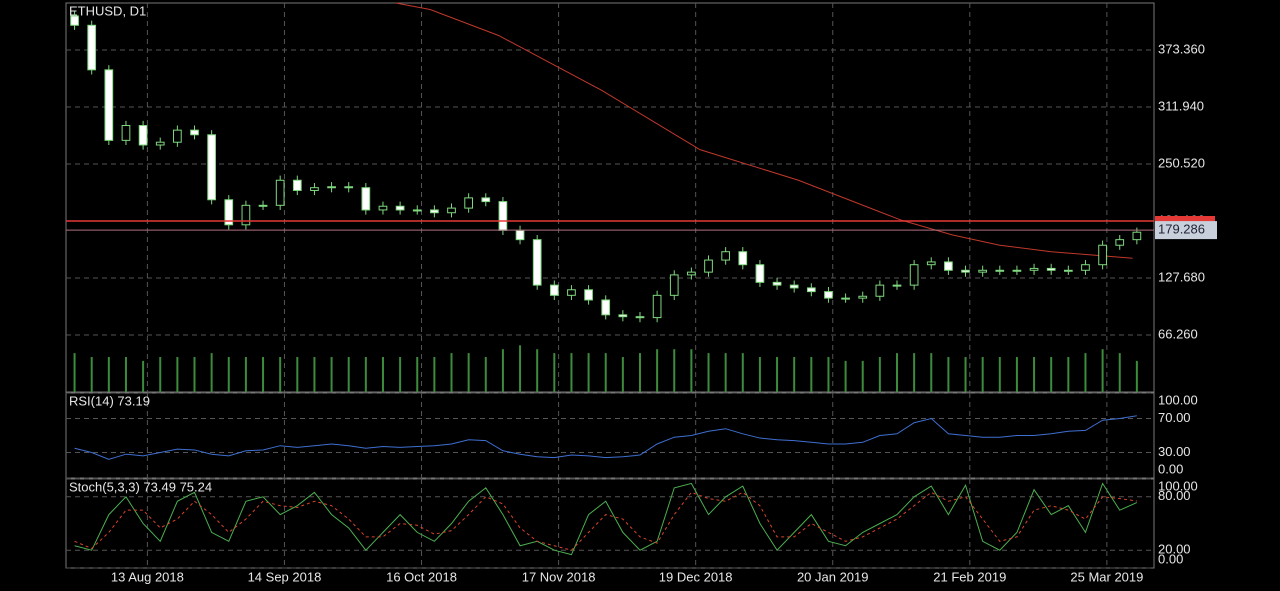 This screenshot has height=591, width=1280. I want to click on bid-tag, so click(1186, 230).